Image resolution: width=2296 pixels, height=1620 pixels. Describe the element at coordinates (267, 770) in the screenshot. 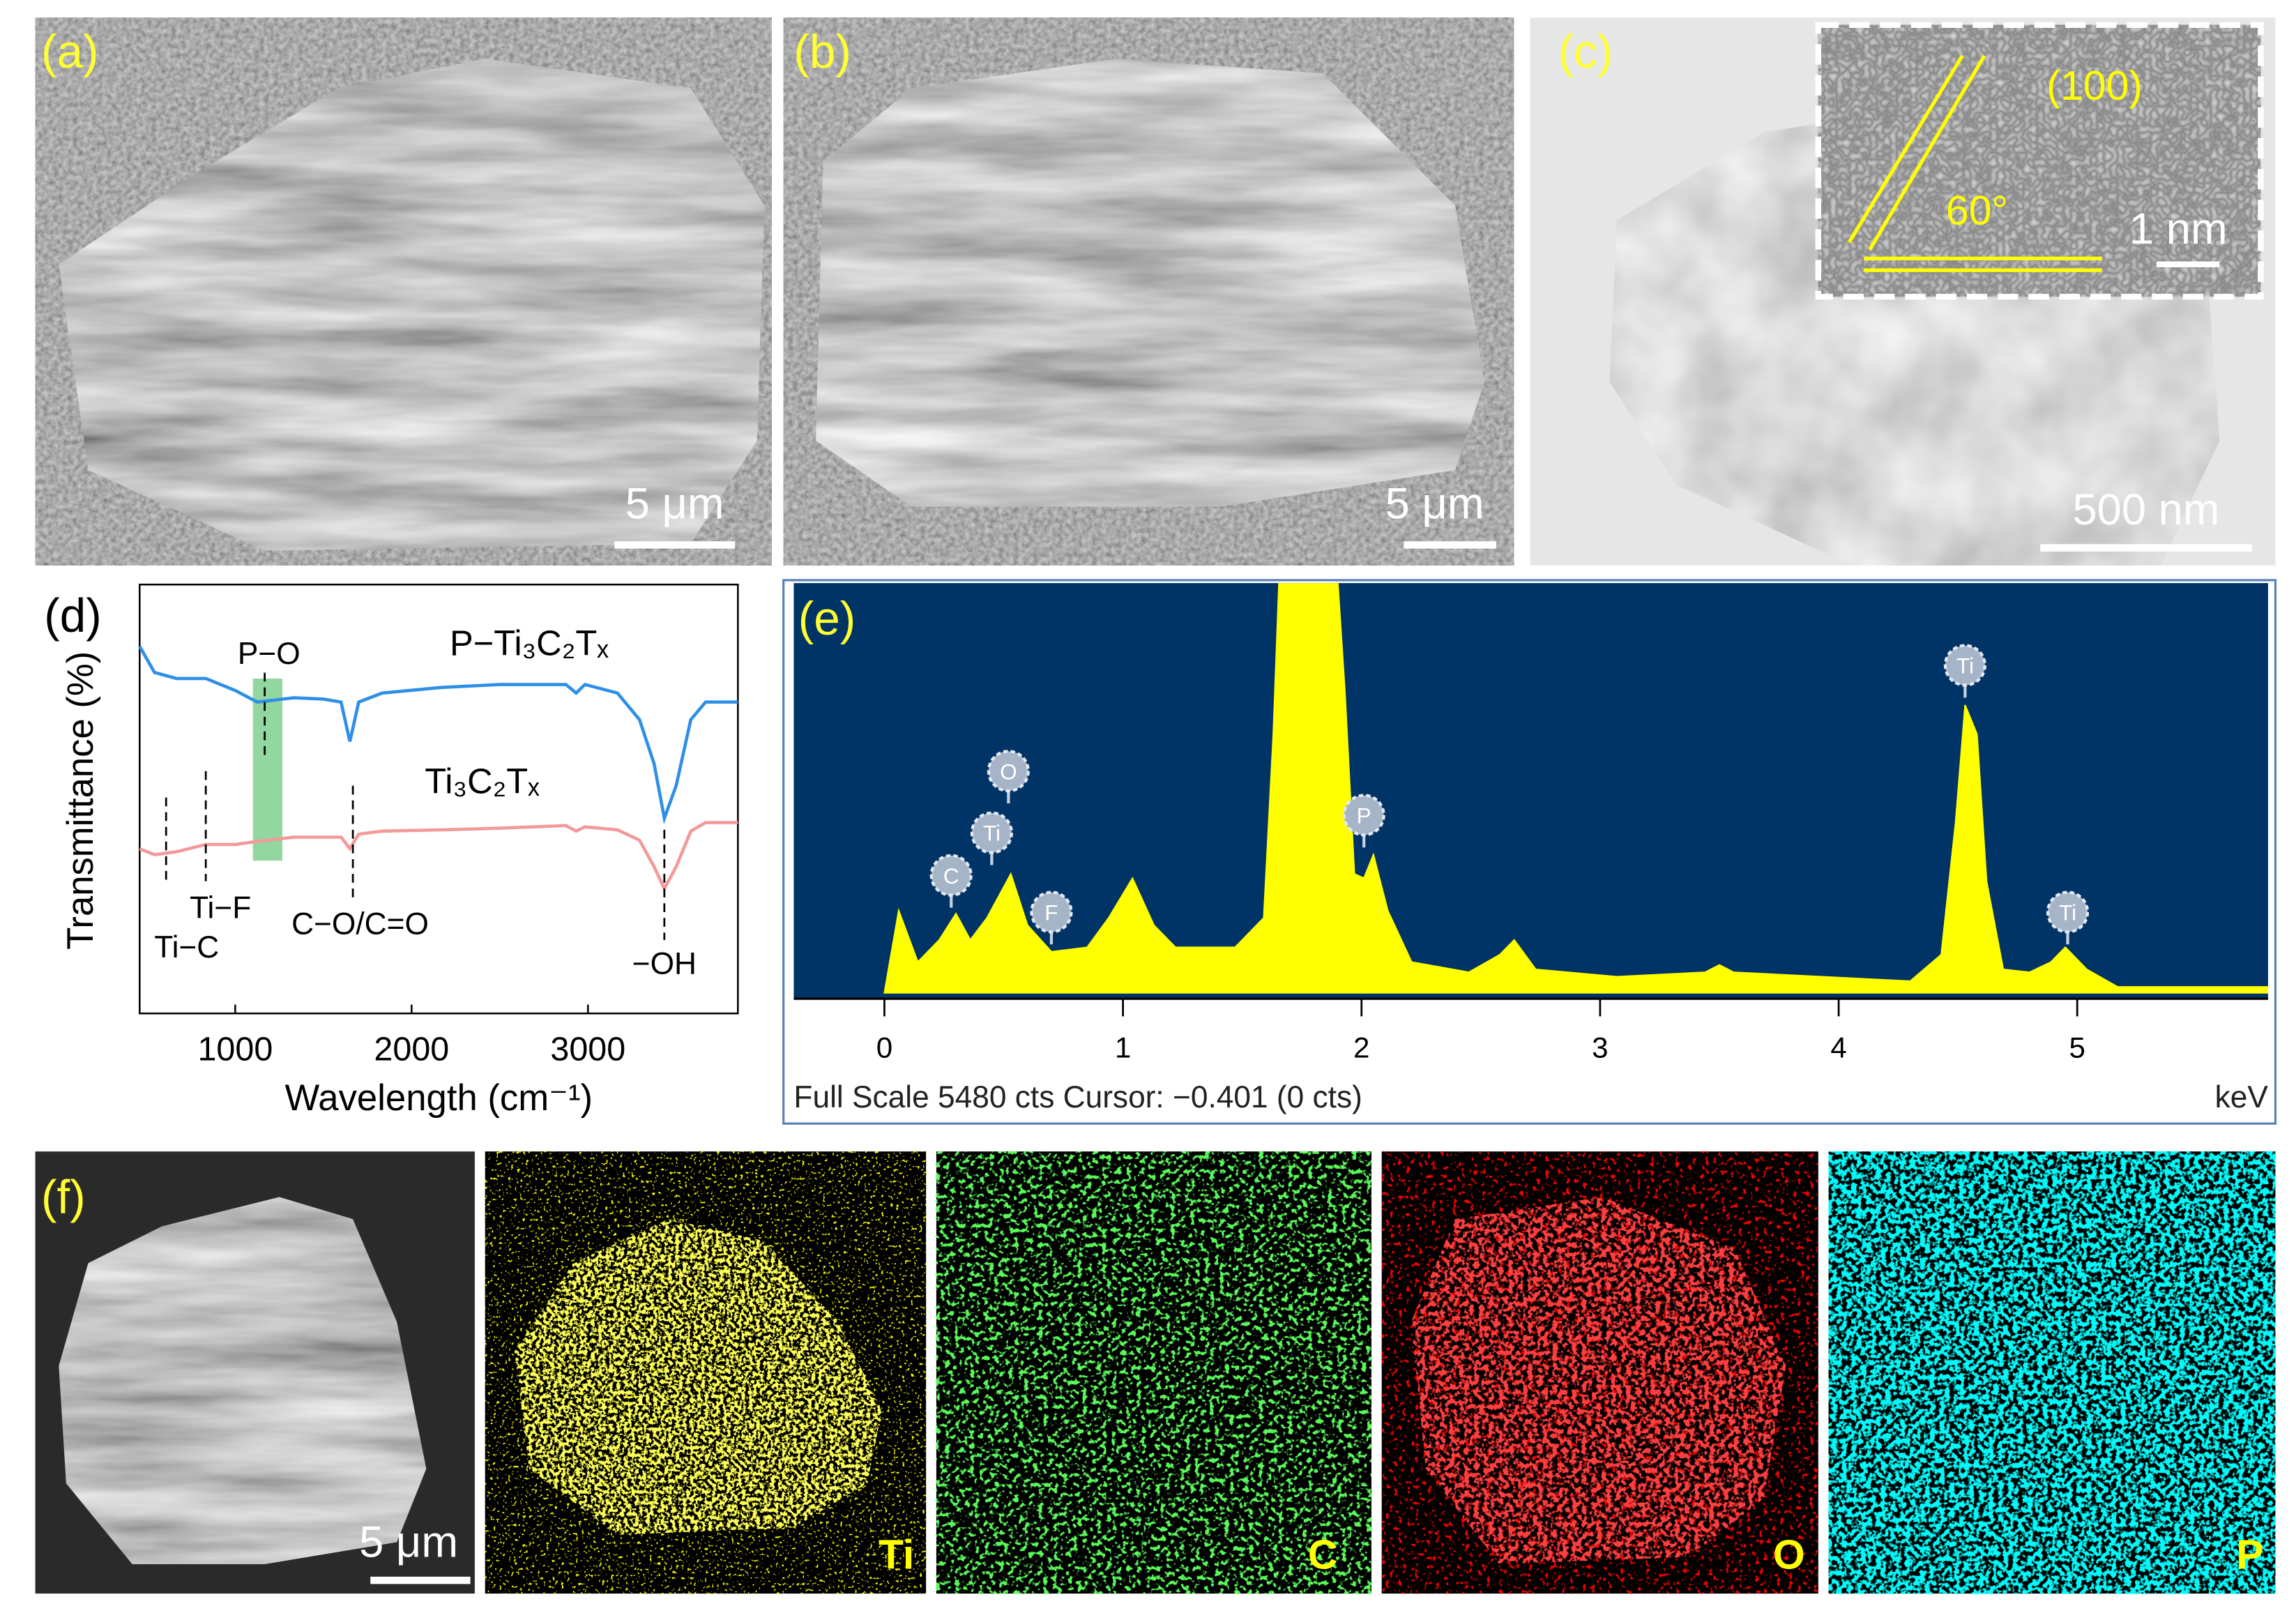

I see `highlight-band` at that location.